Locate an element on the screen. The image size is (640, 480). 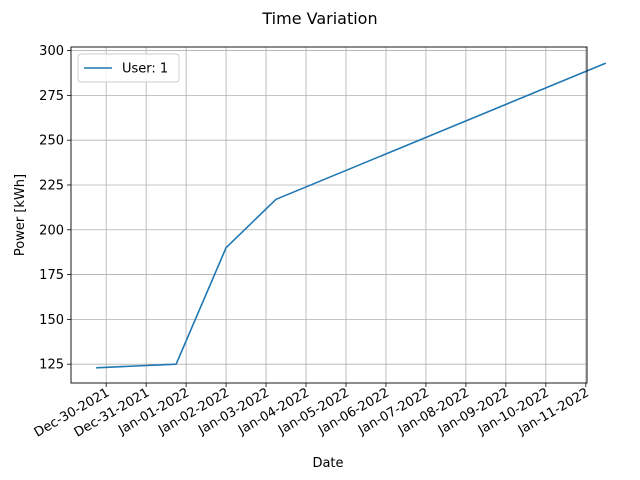
y-tick-label: 200 is located at coordinates (51, 230).